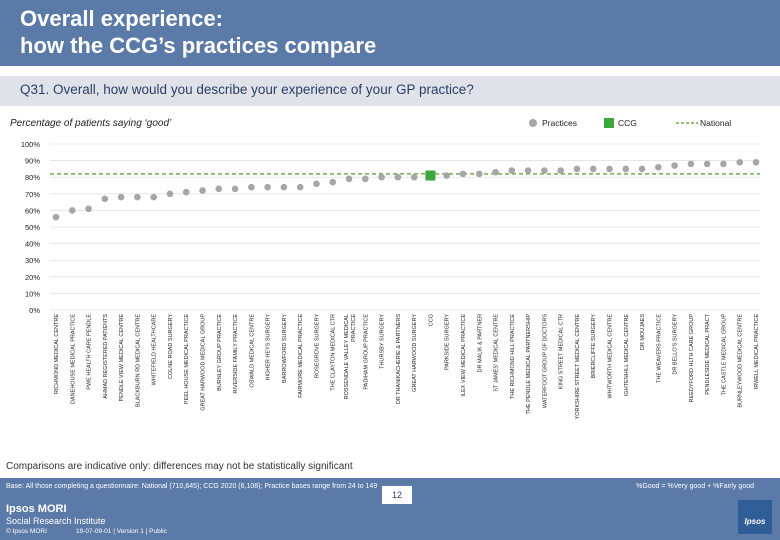 The height and width of the screenshot is (540, 780). I want to click on x-tick-label: IGHTENHILL MEDICAL CENTRE, so click(627, 355).